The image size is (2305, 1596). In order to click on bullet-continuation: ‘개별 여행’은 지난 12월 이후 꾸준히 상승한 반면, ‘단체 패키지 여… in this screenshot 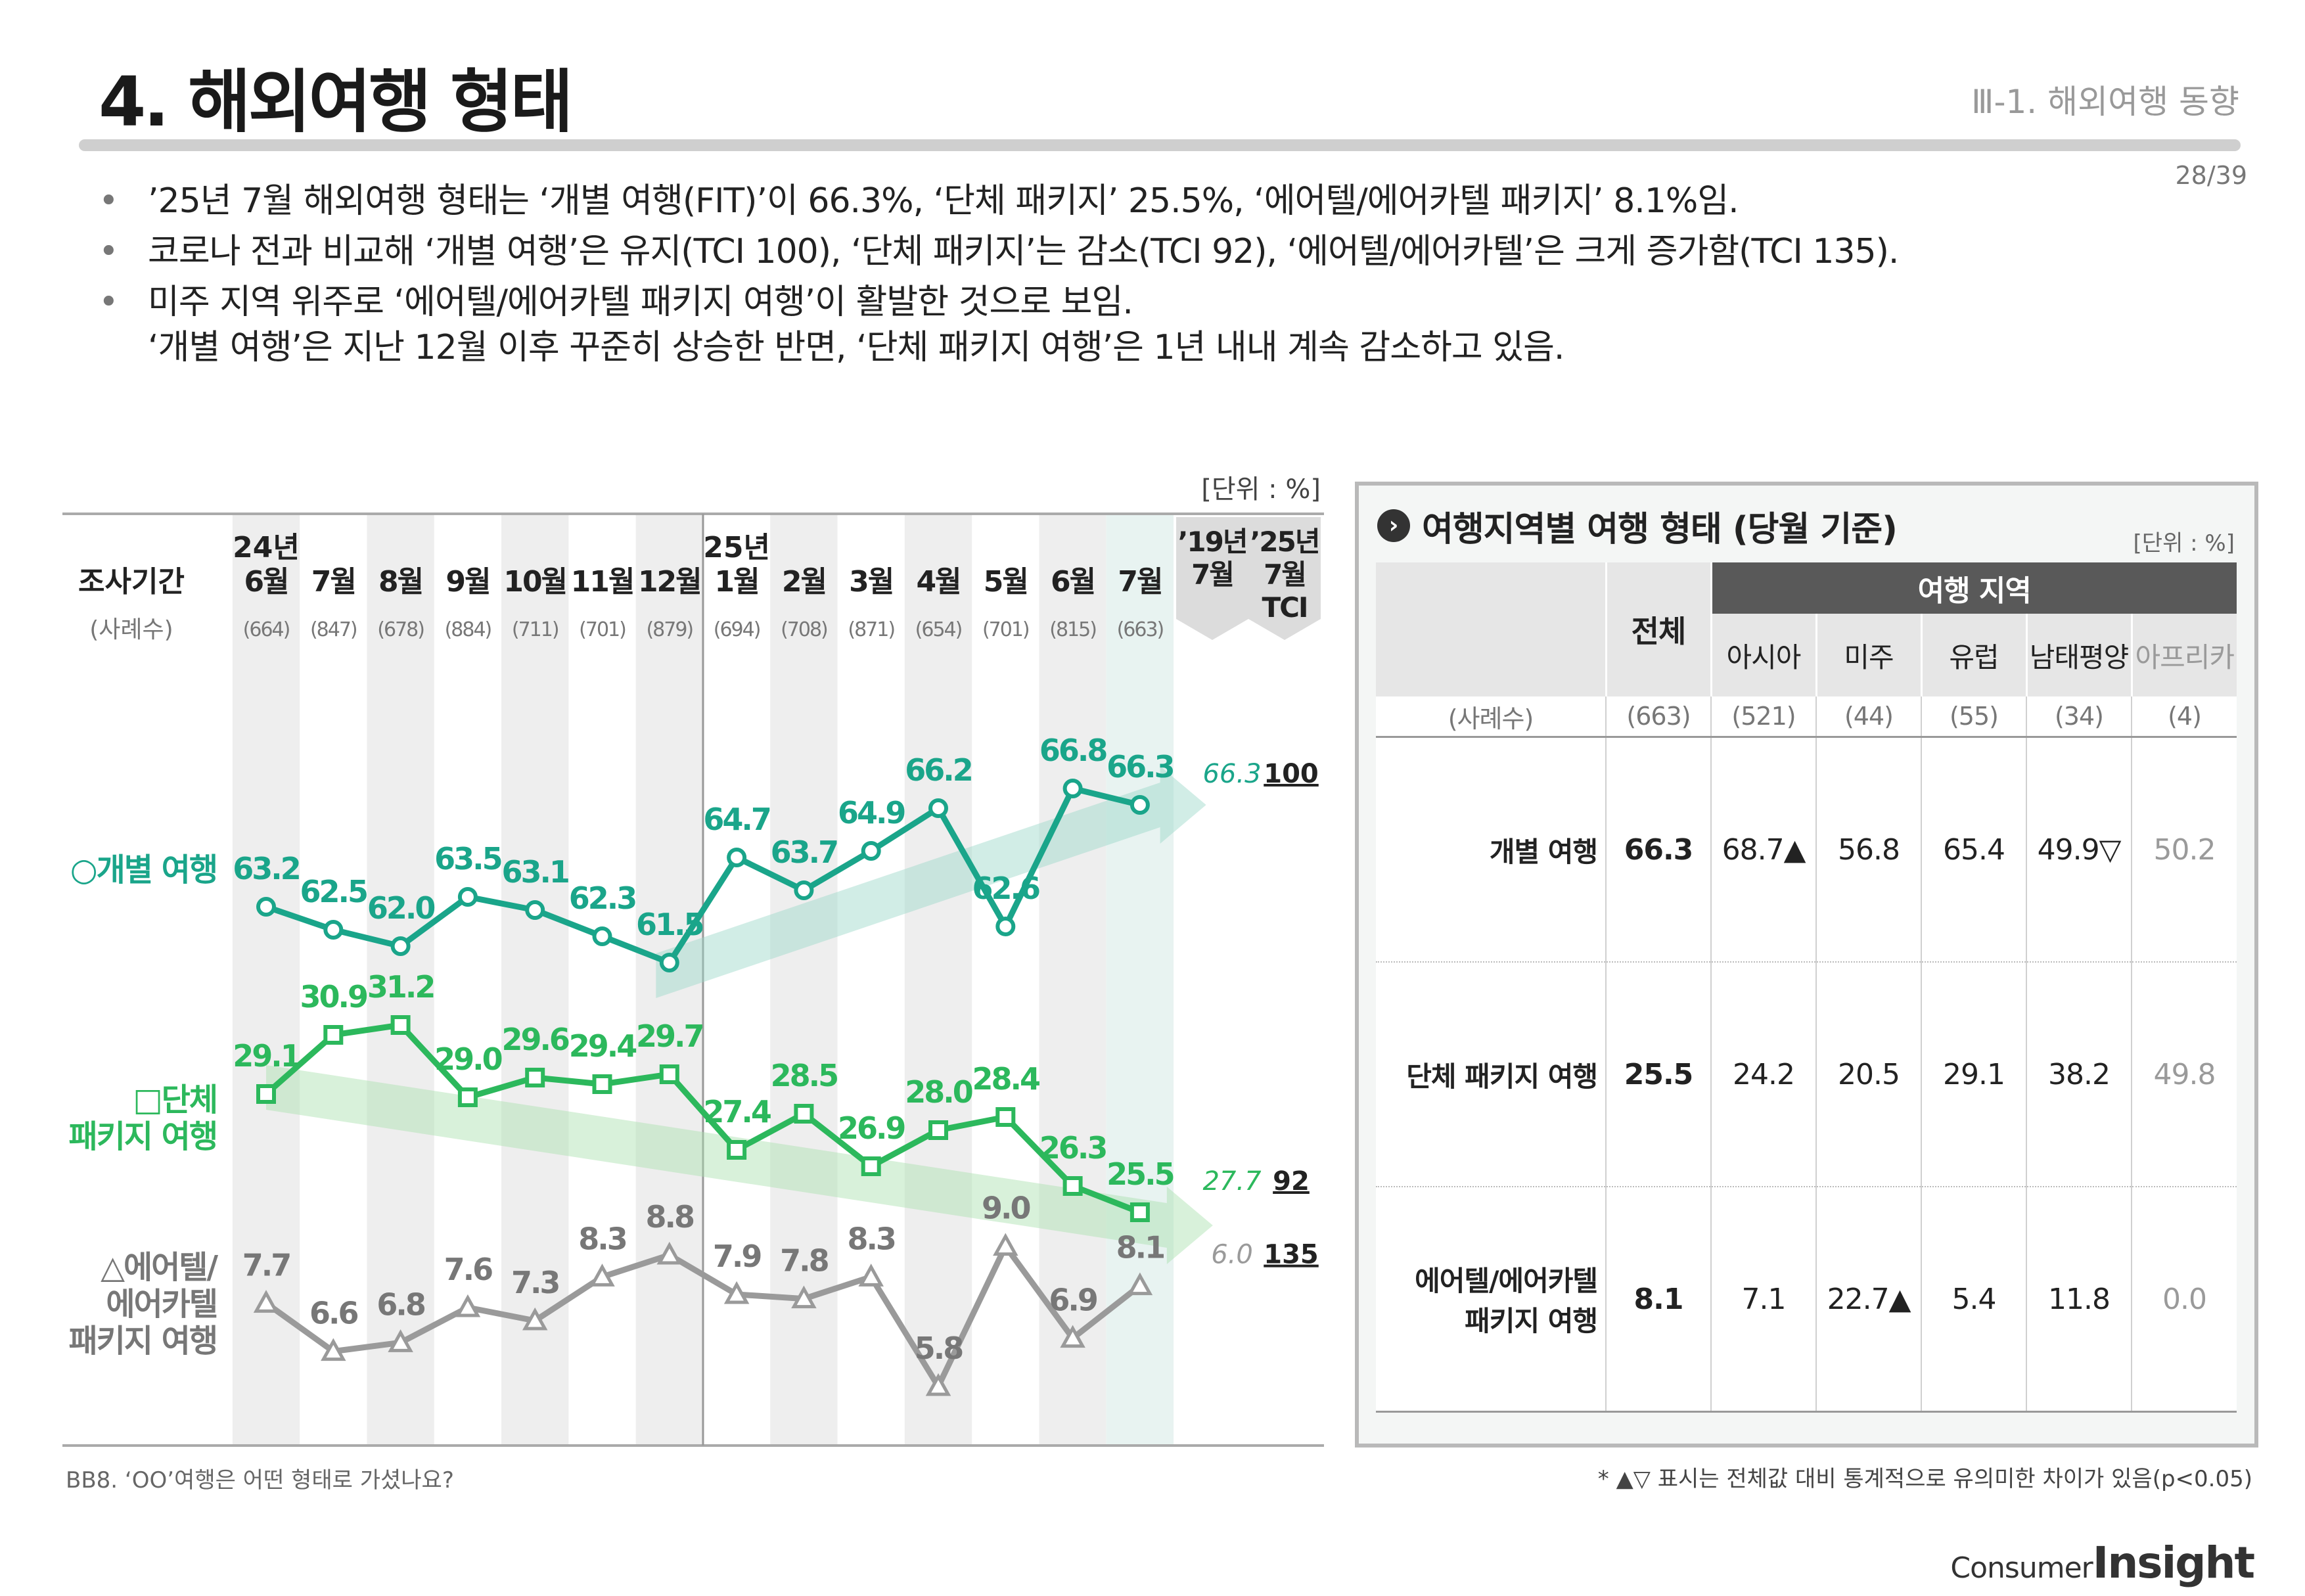, I will do `click(856, 347)`.